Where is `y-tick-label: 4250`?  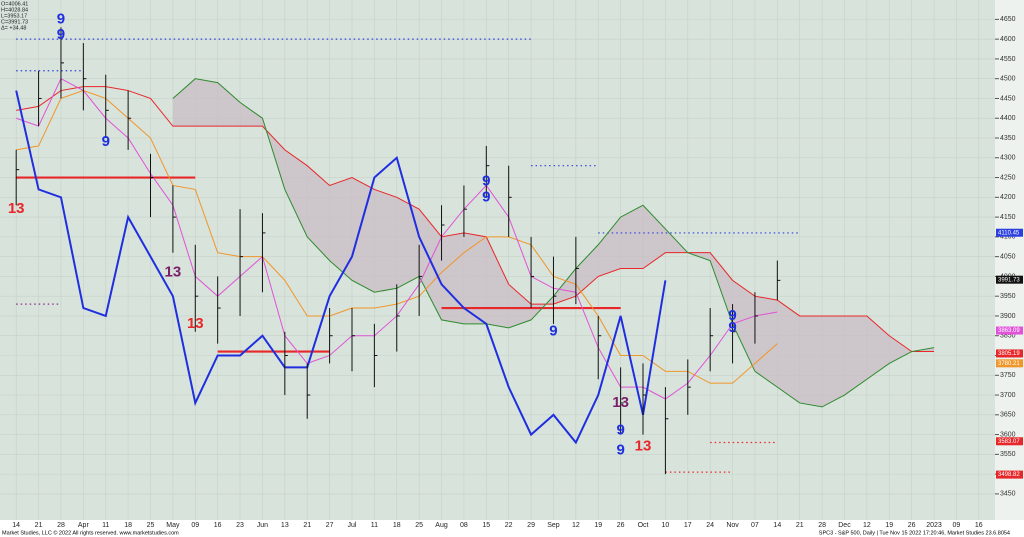 y-tick-label: 4250 is located at coordinates (1008, 177).